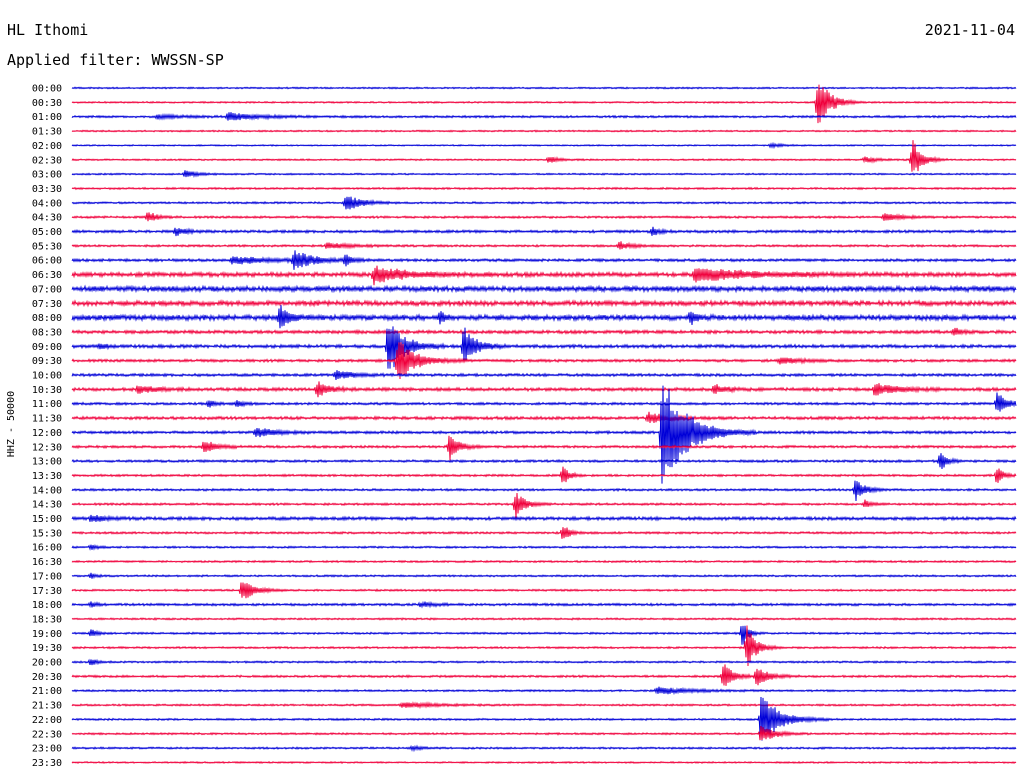 This screenshot has height=780, width=1024. What do you see at coordinates (47, 591) in the screenshot?
I see `time-tick-label: 17:30` at bounding box center [47, 591].